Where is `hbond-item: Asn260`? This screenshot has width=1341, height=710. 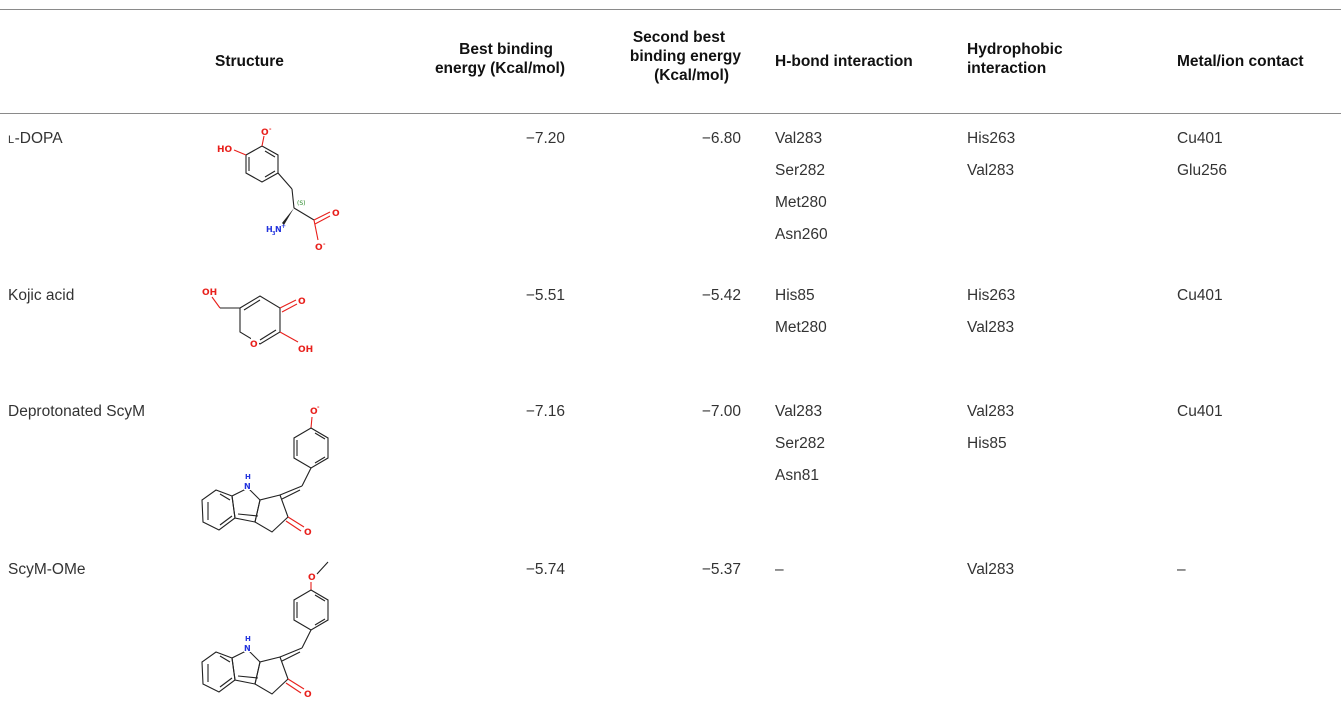
hbond-item: Asn260 is located at coordinates (801, 234).